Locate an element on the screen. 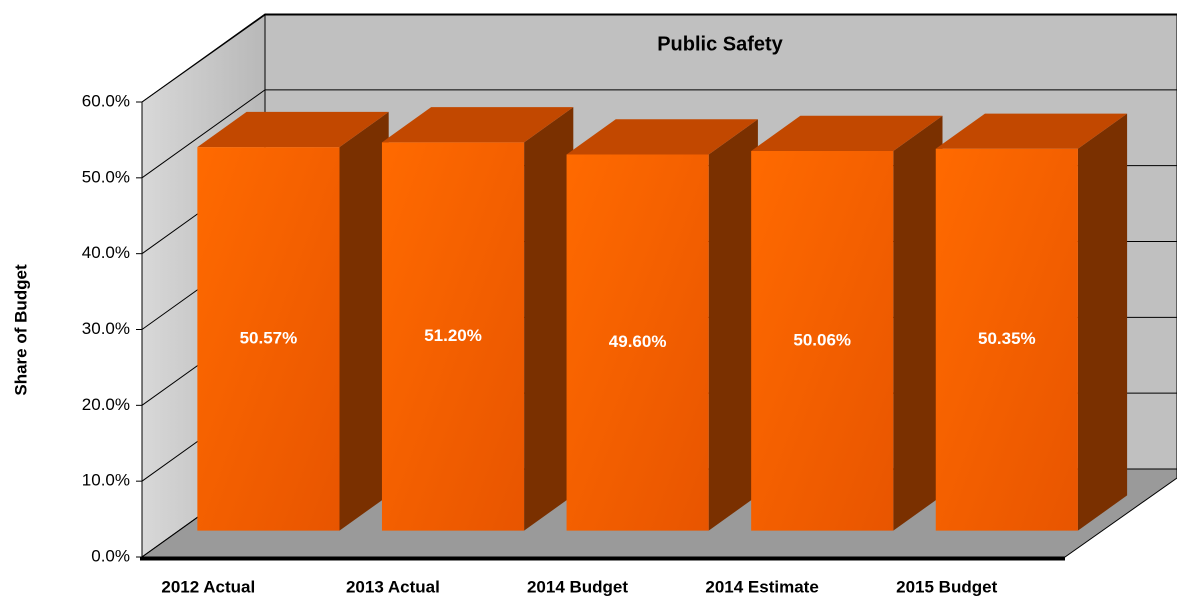 The image size is (1177, 603). value-label: 50.35% is located at coordinates (1007, 338).